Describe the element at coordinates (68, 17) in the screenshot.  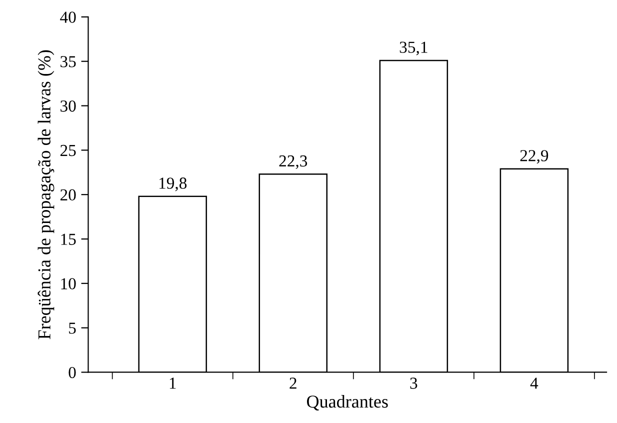
I see `y-tick-label: 40` at that location.